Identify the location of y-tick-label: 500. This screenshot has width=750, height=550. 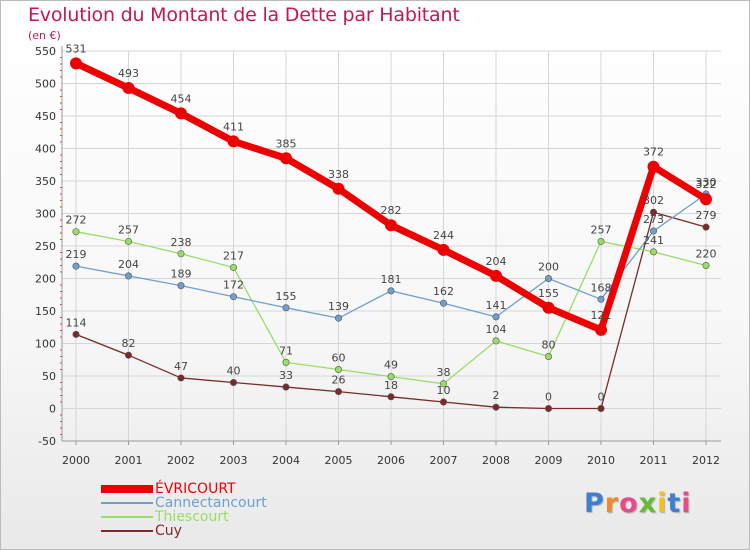
(45, 84).